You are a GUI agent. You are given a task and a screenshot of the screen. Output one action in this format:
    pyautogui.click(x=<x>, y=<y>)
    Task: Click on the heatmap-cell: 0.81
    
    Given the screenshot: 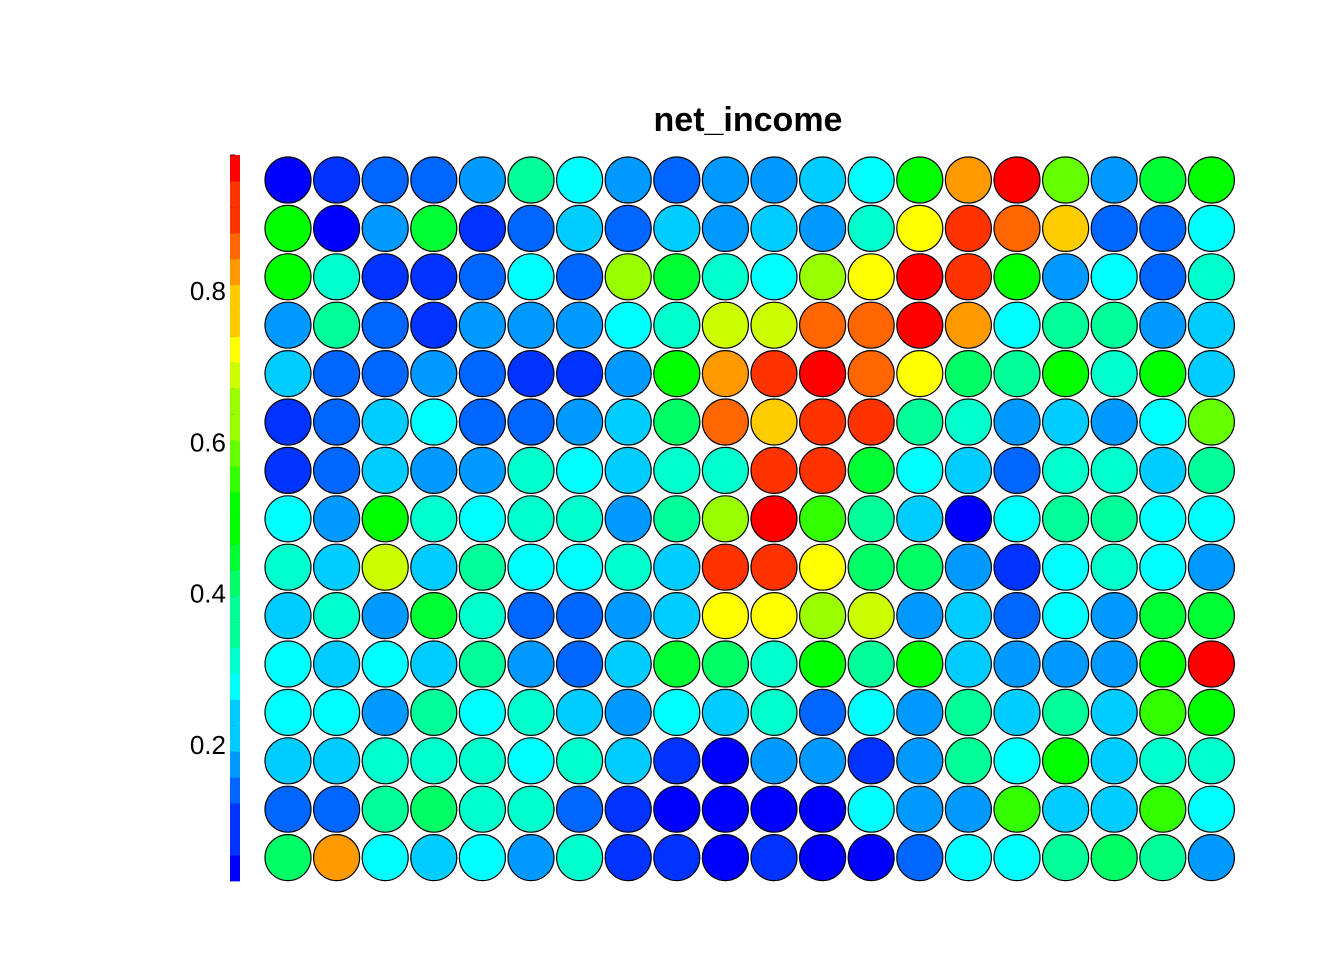 What is the action you would take?
    pyautogui.click(x=1065, y=228)
    